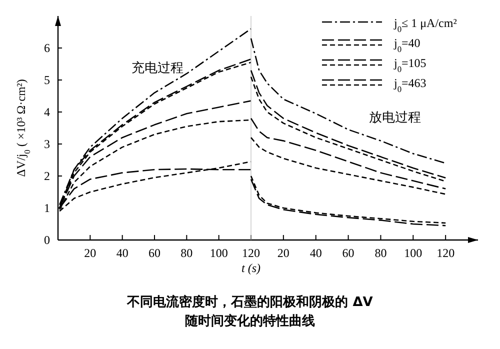  I want to click on y-tick-label: 3, so click(47, 144).